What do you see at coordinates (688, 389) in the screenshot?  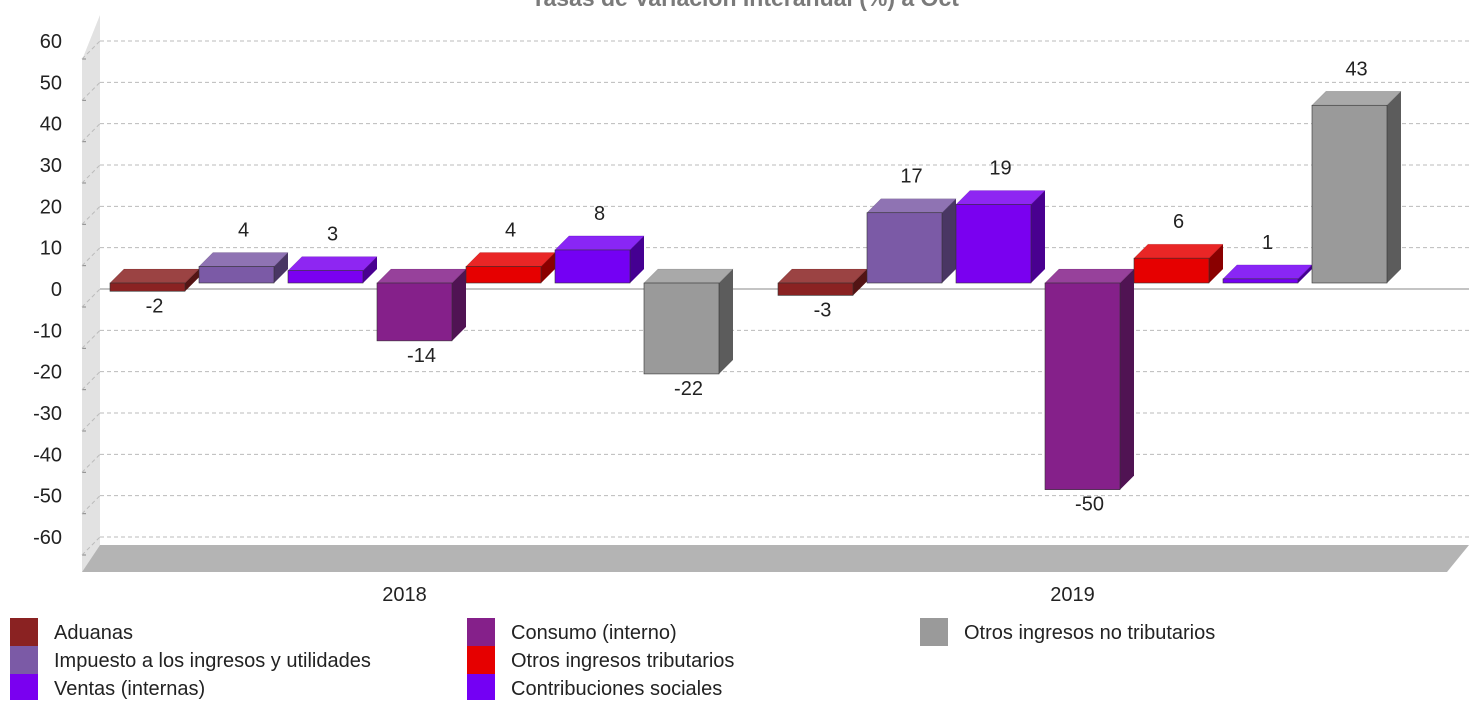 I see `data-label: -22` at bounding box center [688, 389].